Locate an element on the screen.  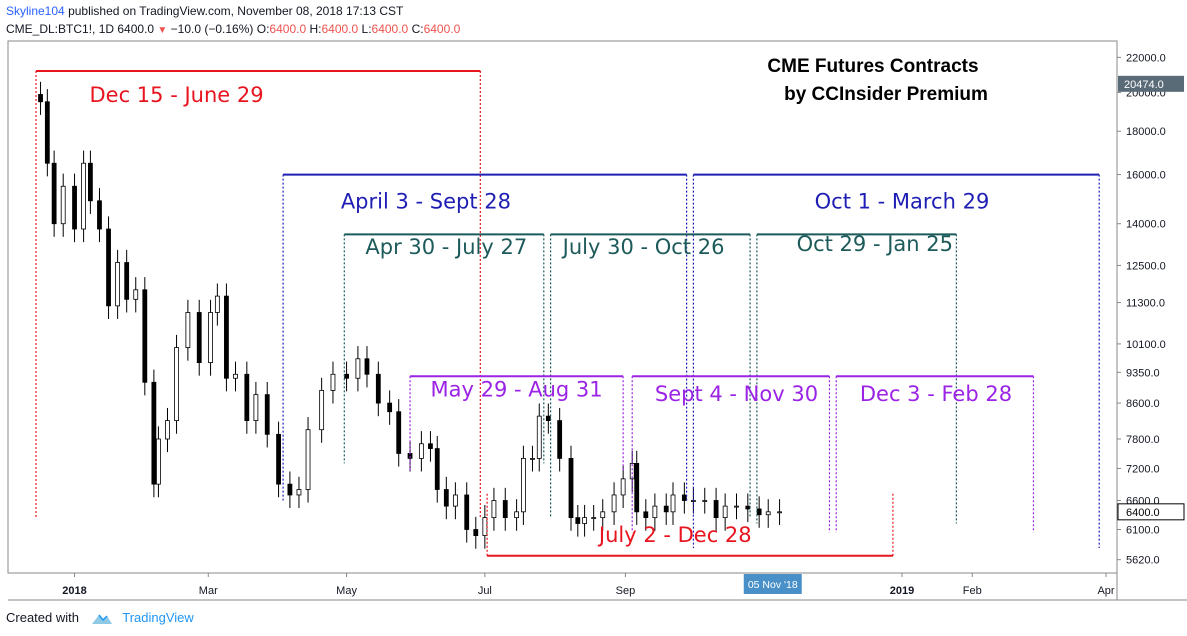
y-tick-label: 11300.0 is located at coordinates (1145, 304).